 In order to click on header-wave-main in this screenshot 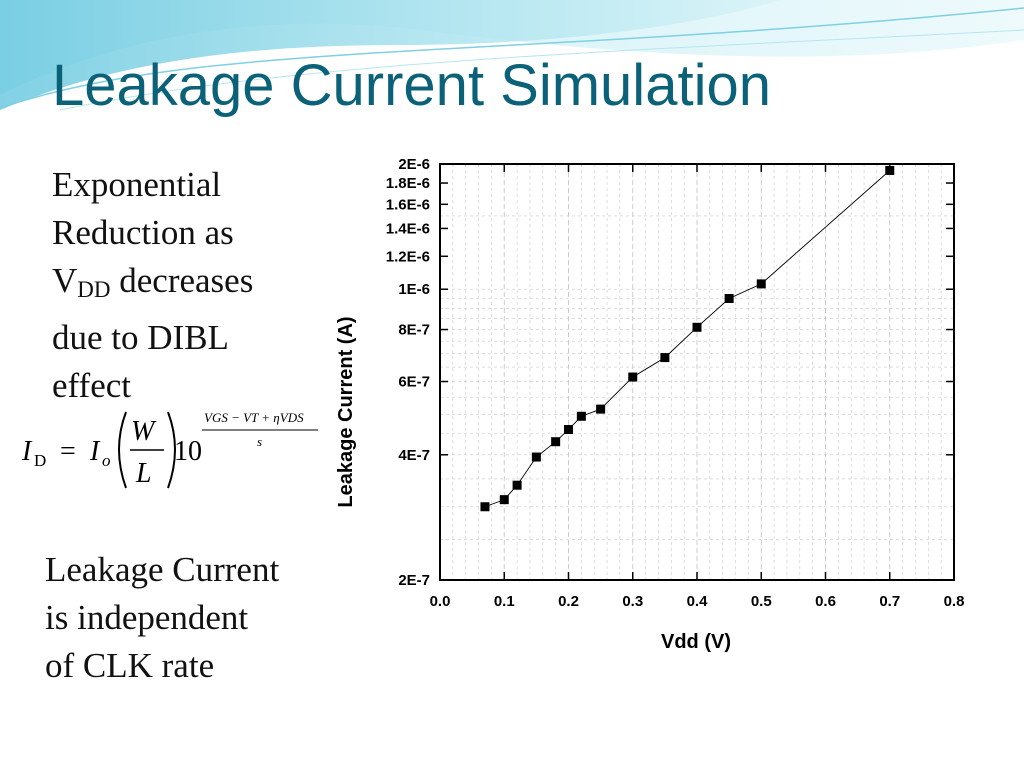, I will do `click(390, 55)`.